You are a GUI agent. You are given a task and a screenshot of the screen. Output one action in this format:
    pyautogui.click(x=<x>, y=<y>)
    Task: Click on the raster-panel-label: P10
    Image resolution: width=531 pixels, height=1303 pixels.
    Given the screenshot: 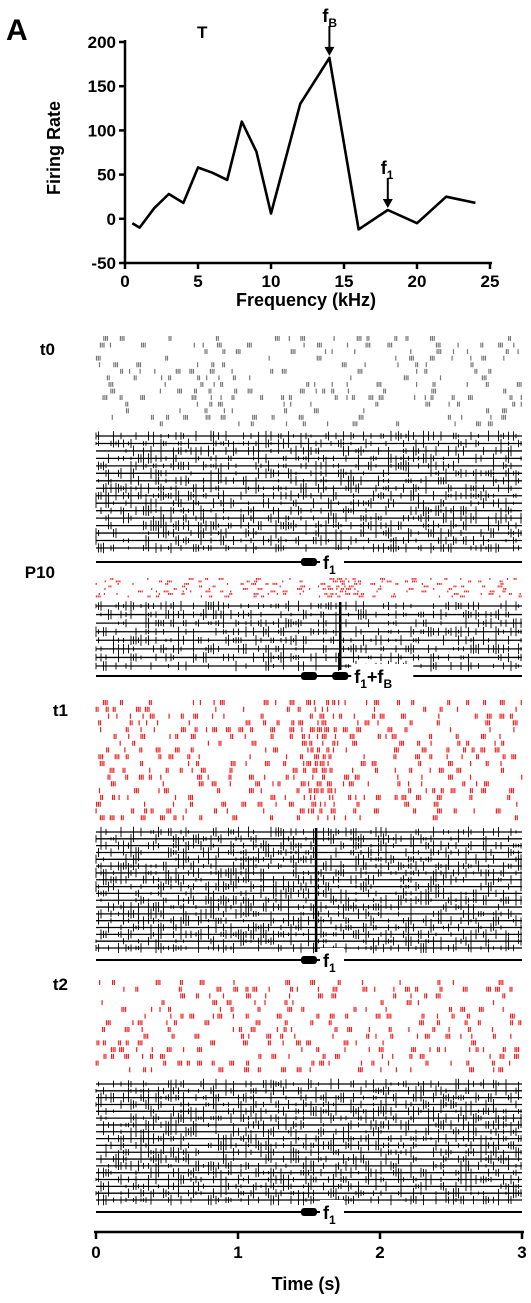 What is the action you would take?
    pyautogui.click(x=40, y=572)
    